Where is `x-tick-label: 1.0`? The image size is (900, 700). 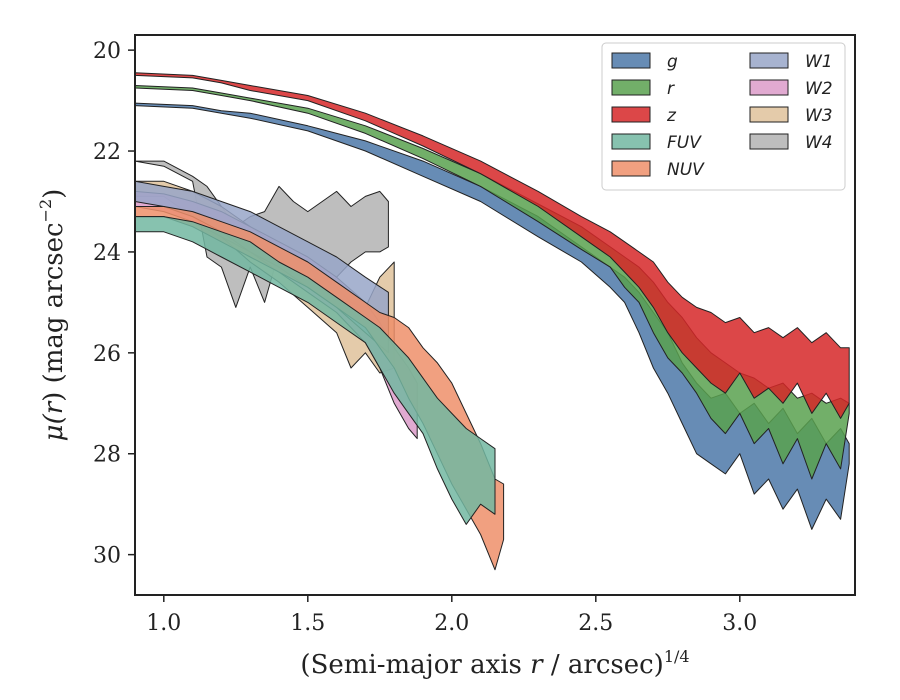 x-tick-label: 1.0 is located at coordinates (163, 623).